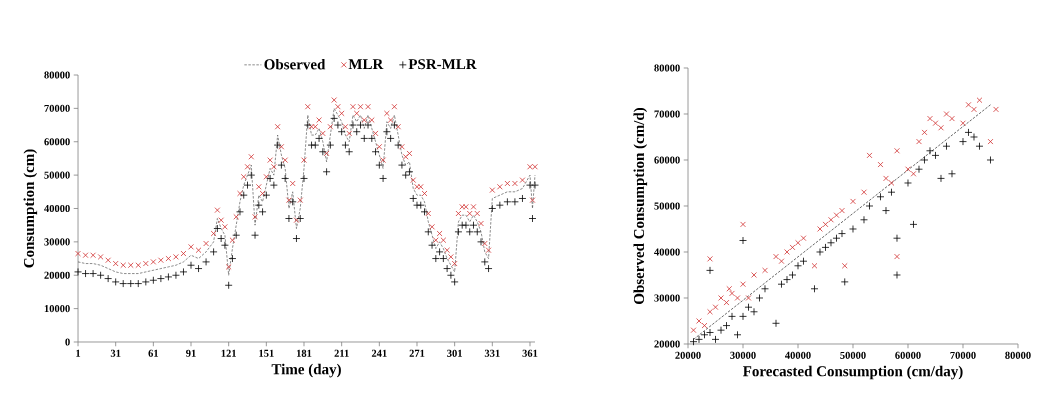 The width and height of the screenshot is (1054, 401). What do you see at coordinates (341, 353) in the screenshot?
I see `x-tick-label: 211` at bounding box center [341, 353].